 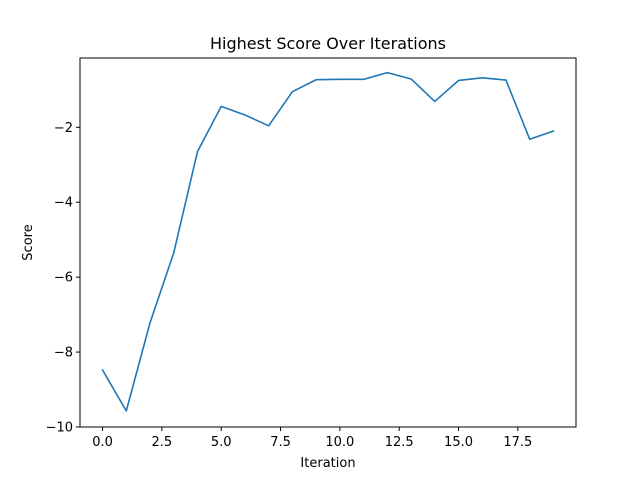 What do you see at coordinates (328, 43) in the screenshot?
I see `chart-title: Highest Score Over Iterations` at bounding box center [328, 43].